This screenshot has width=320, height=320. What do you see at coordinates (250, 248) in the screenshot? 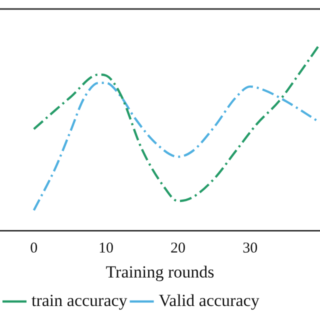
I see `x-tick-label: 30` at bounding box center [250, 248].